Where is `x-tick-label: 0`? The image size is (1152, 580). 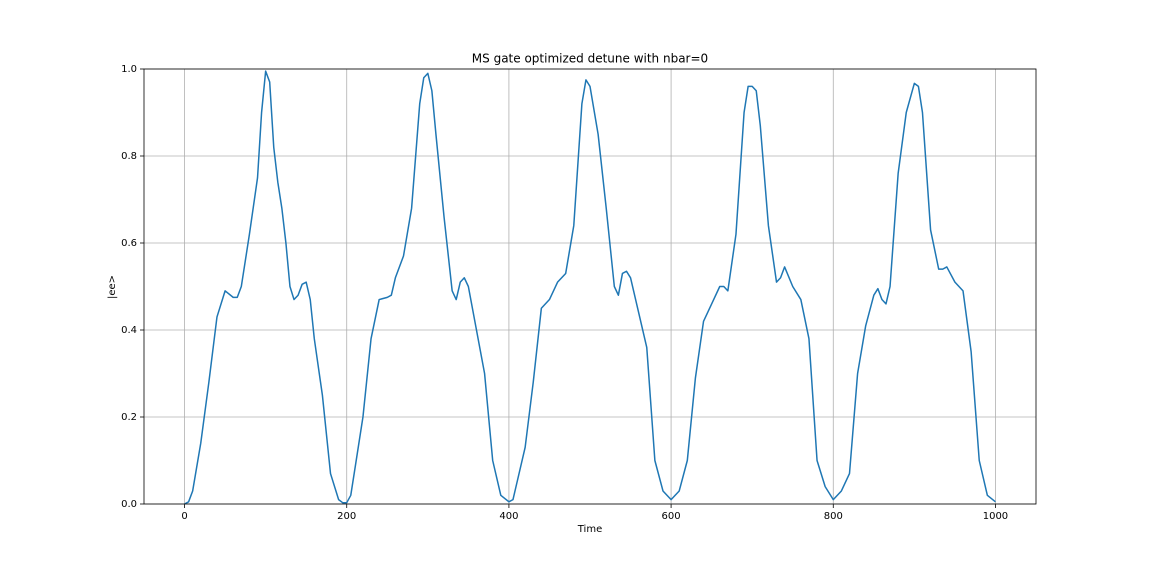
x-tick-label: 0 is located at coordinates (184, 516).